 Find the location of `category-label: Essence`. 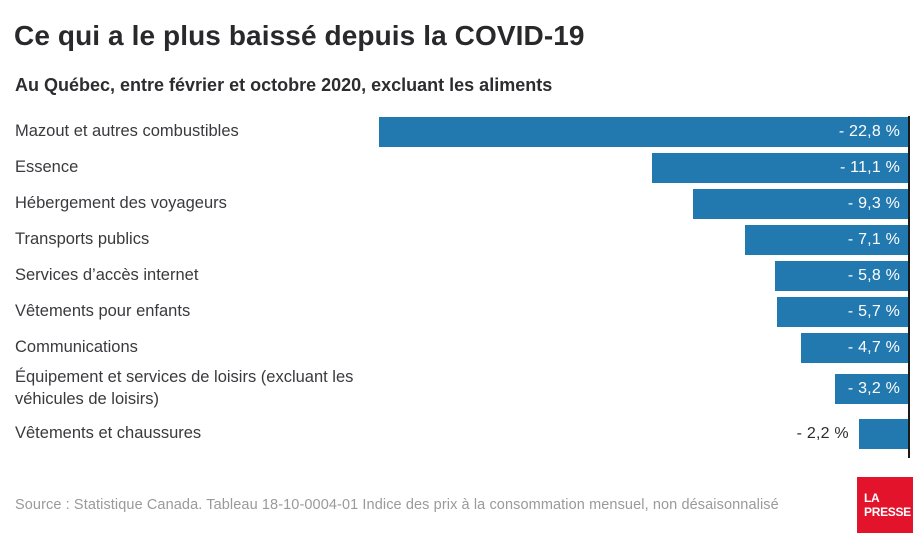

category-label: Essence is located at coordinates (47, 167).